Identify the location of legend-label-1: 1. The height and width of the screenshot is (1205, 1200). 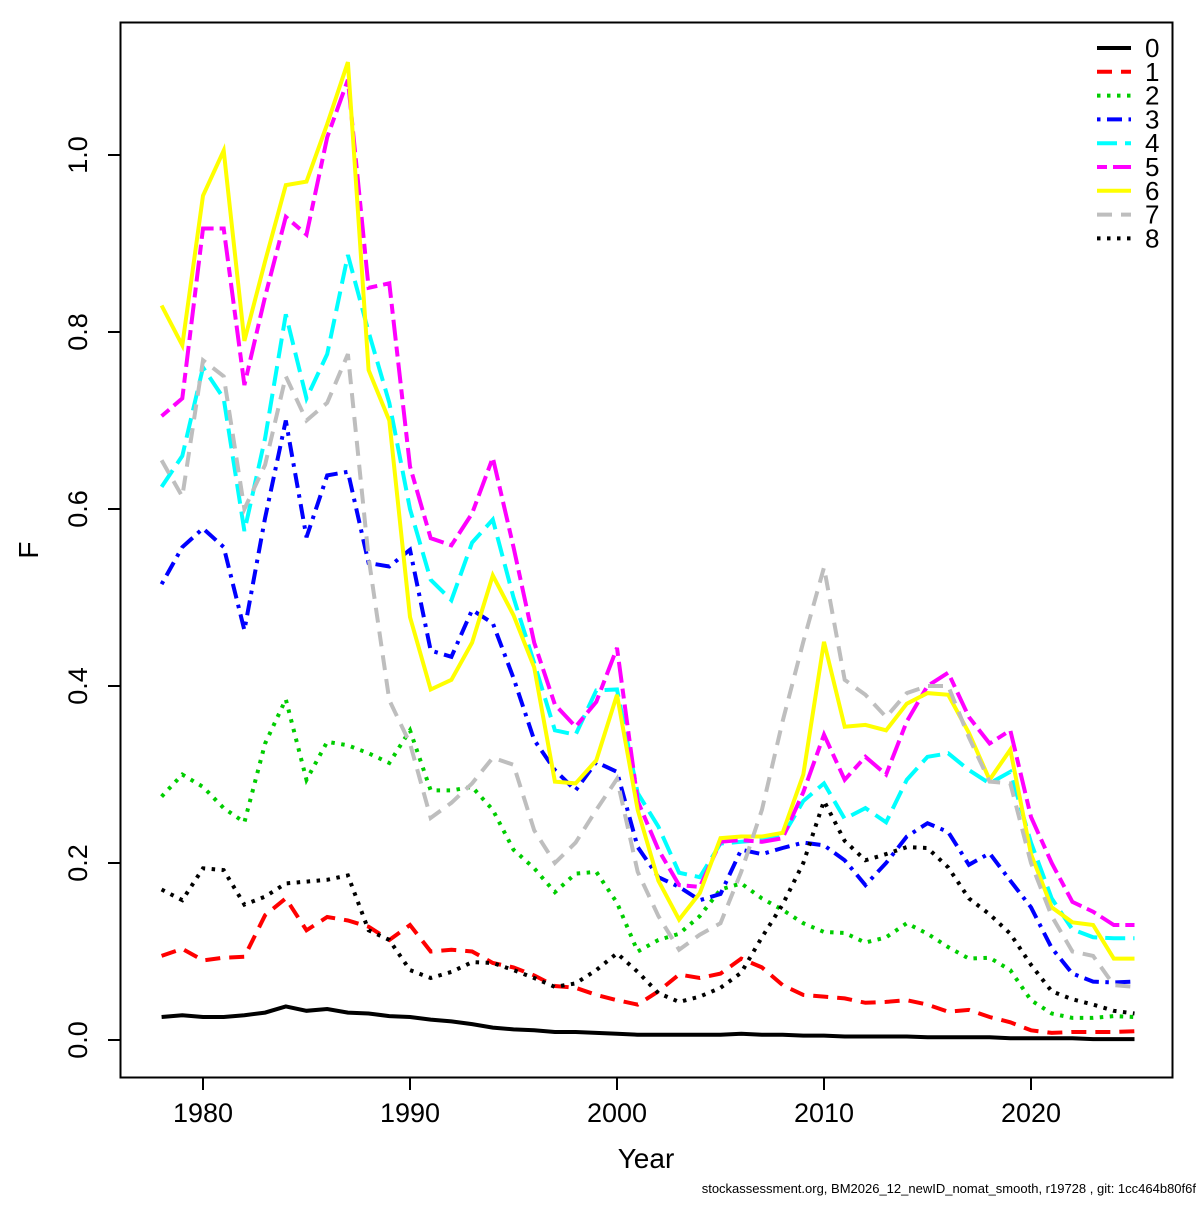
(1152, 72).